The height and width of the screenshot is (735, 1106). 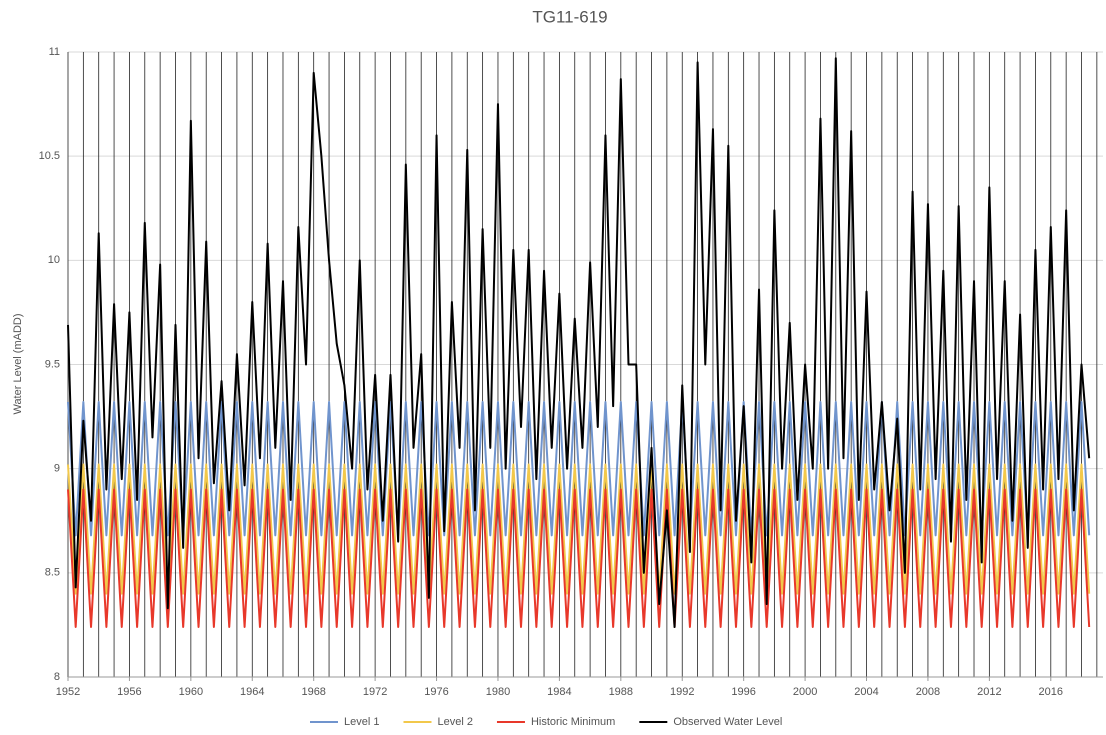 I want to click on legend-label: Observed Water Level, so click(x=727, y=722).